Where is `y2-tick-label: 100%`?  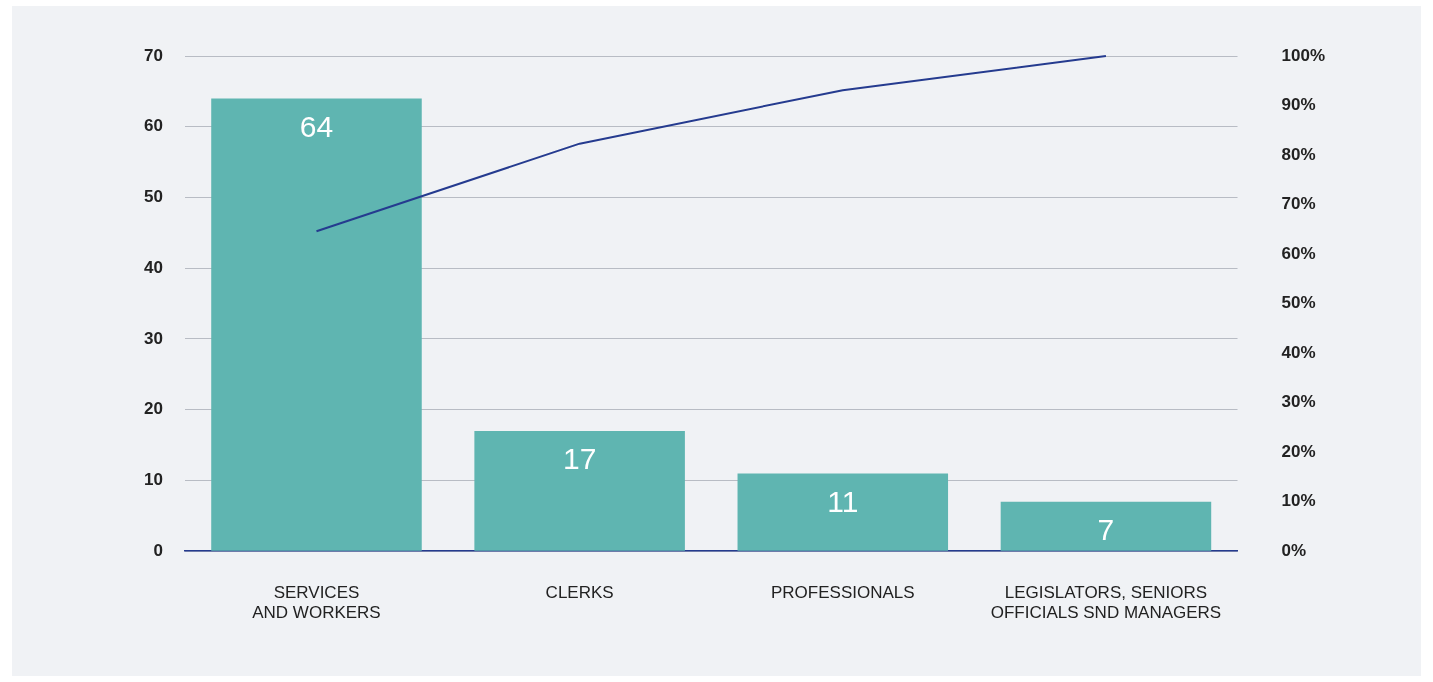 y2-tick-label: 100% is located at coordinates (1303, 55).